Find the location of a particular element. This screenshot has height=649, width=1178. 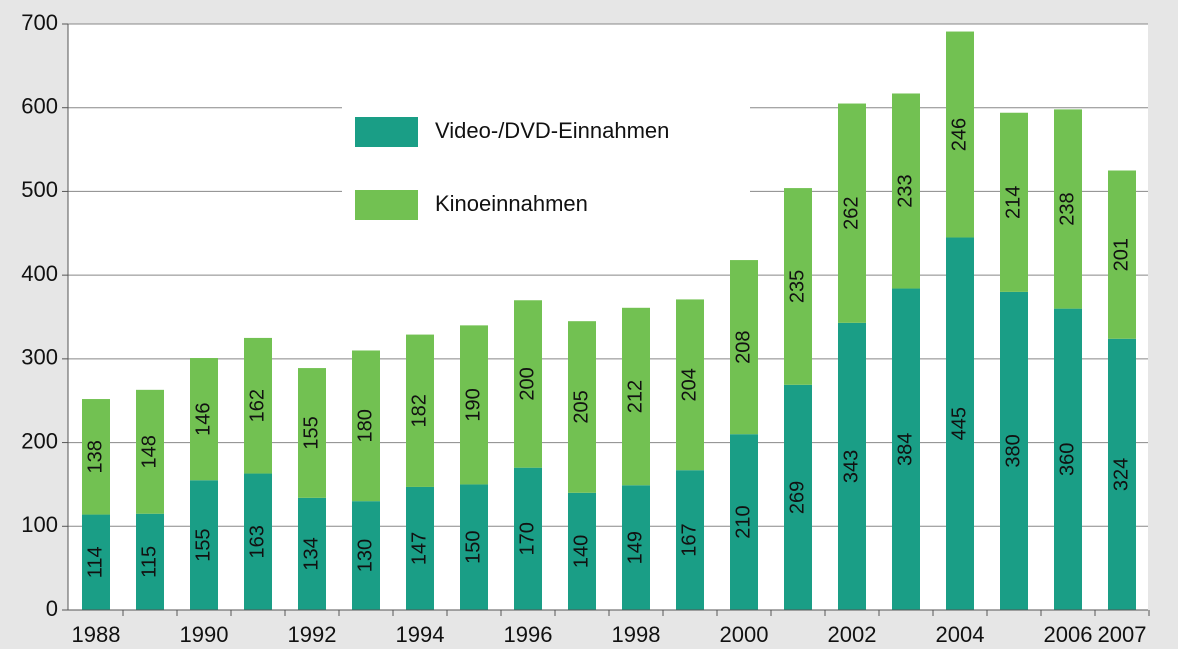

data-label: 360 is located at coordinates (1067, 459).